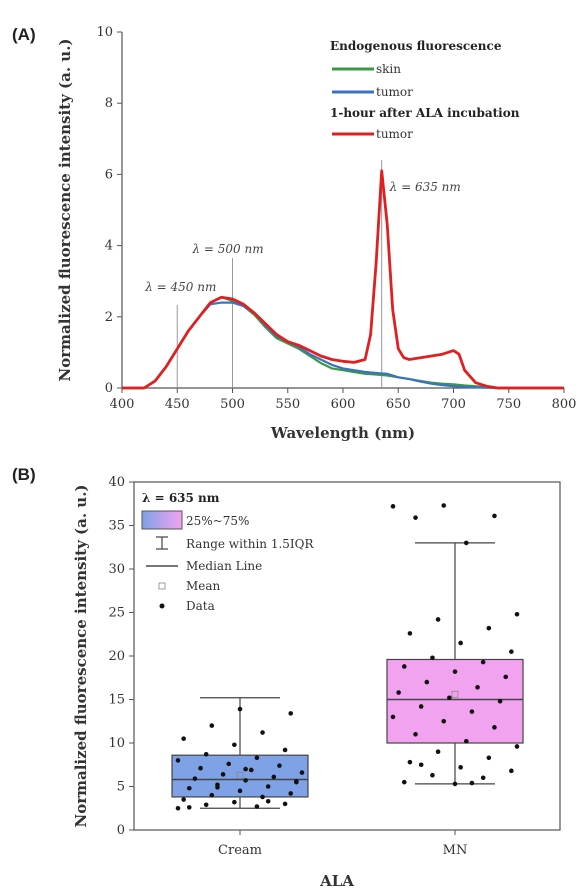  What do you see at coordinates (116, 656) in the screenshot?
I see `y-tick-label: 20` at bounding box center [116, 656].